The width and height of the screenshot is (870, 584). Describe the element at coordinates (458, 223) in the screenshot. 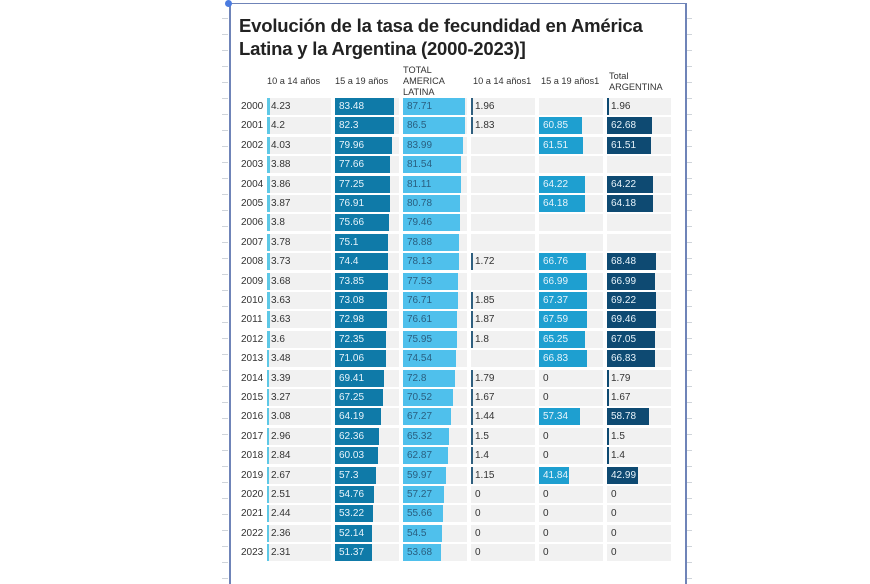

I see `table-row: 2006 3.8 75.66 79.46` at that location.